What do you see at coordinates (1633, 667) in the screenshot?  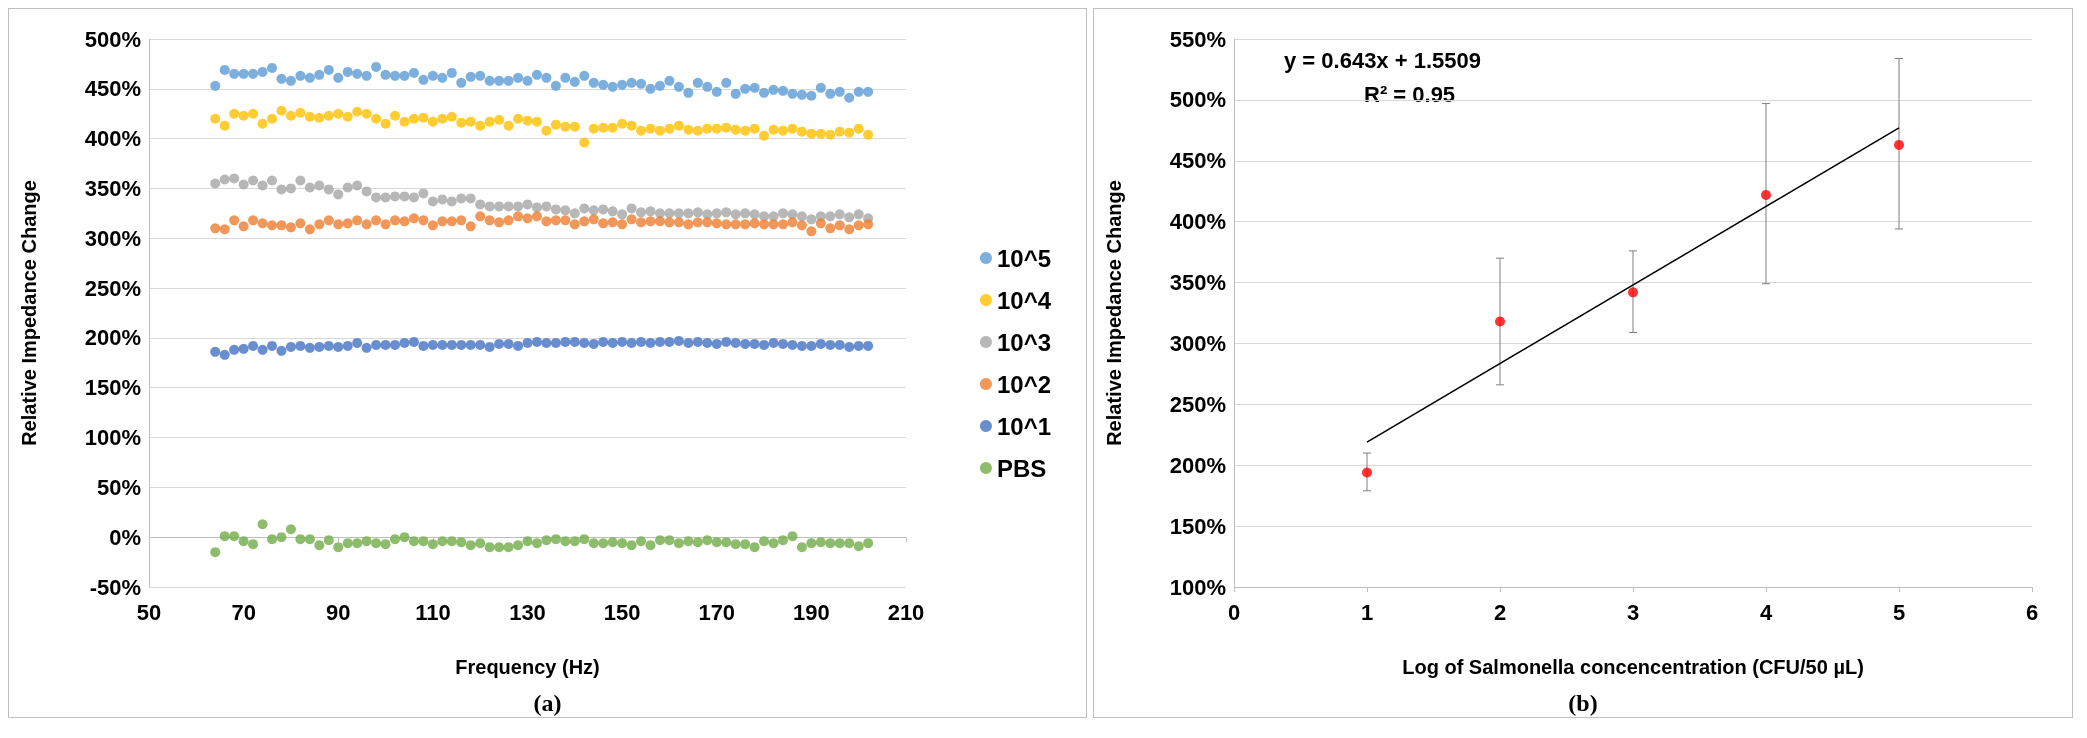 I see `x-axis-title: Log of Salmonella concencentration (CFU/50 µL)` at bounding box center [1633, 667].